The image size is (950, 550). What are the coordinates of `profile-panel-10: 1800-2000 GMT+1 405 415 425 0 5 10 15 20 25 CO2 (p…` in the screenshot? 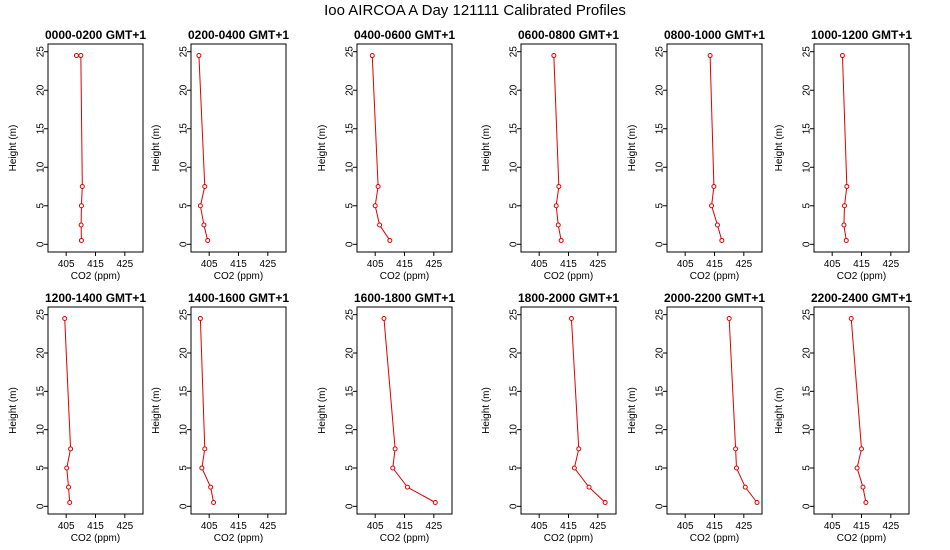 It's located at (550, 417).